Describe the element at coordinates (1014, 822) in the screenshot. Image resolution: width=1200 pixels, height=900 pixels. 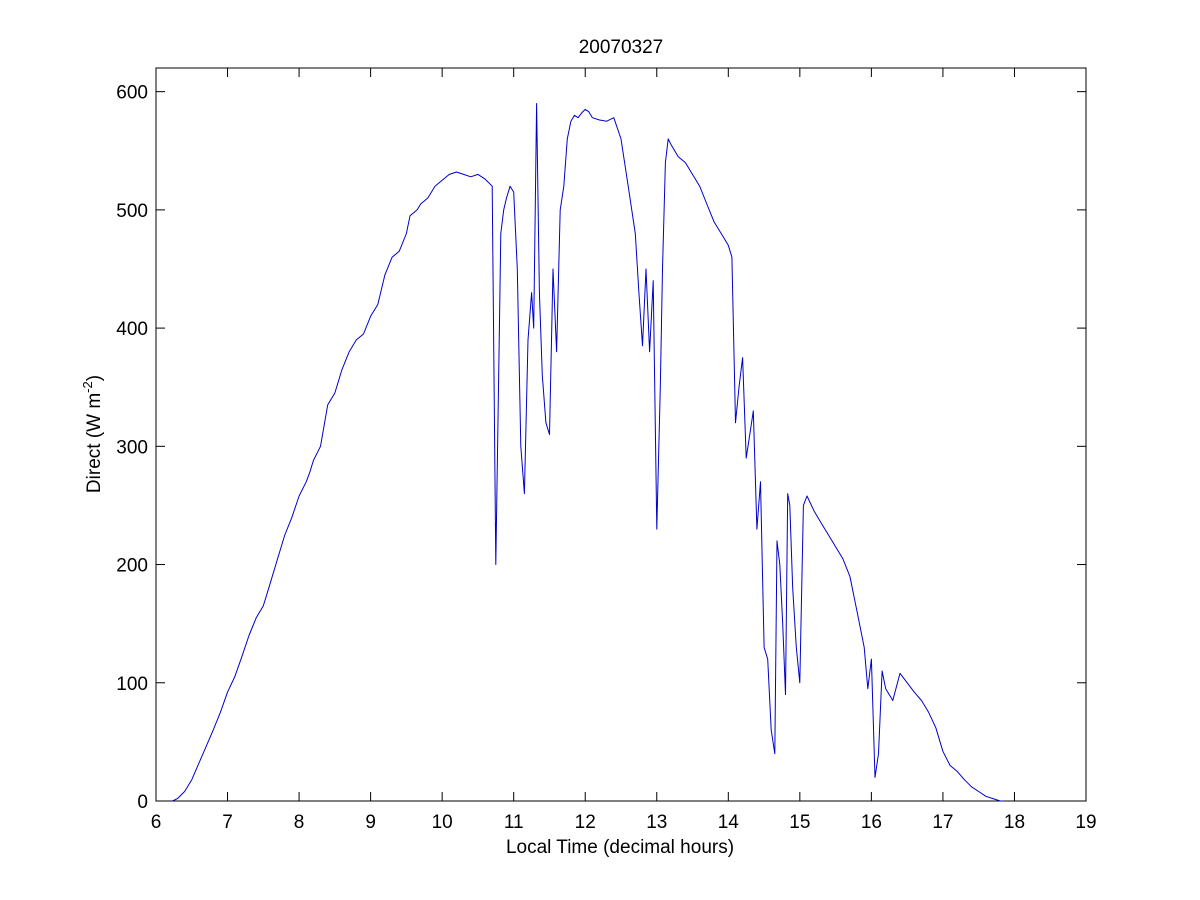
I see `x-tick-label: 18` at that location.